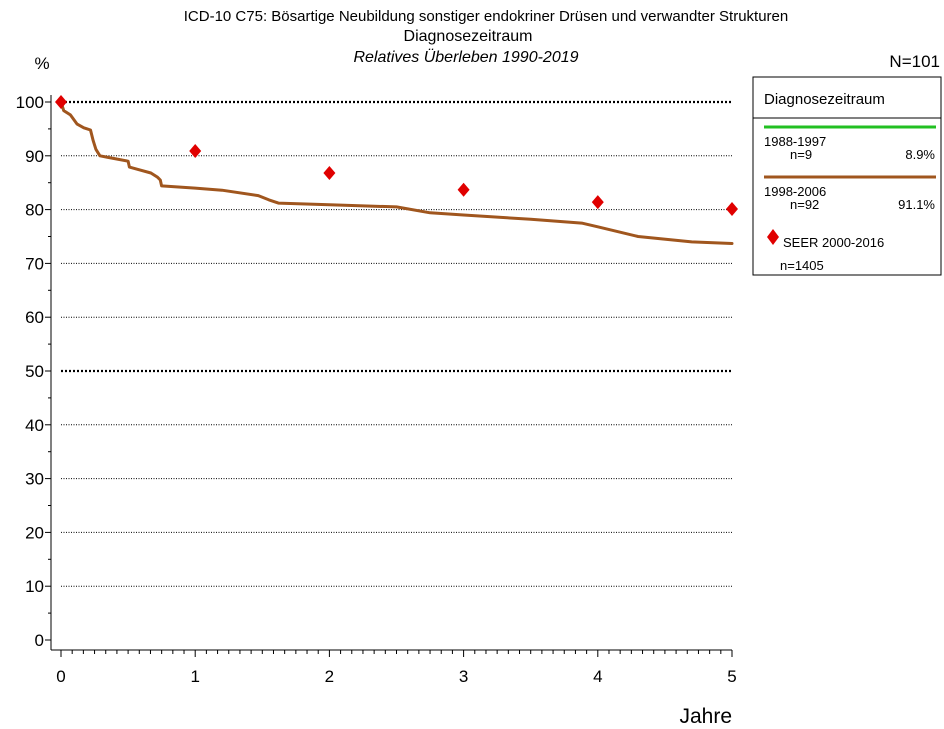 The width and height of the screenshot is (944, 729). I want to click on n-total-label: N=101, so click(914, 61).